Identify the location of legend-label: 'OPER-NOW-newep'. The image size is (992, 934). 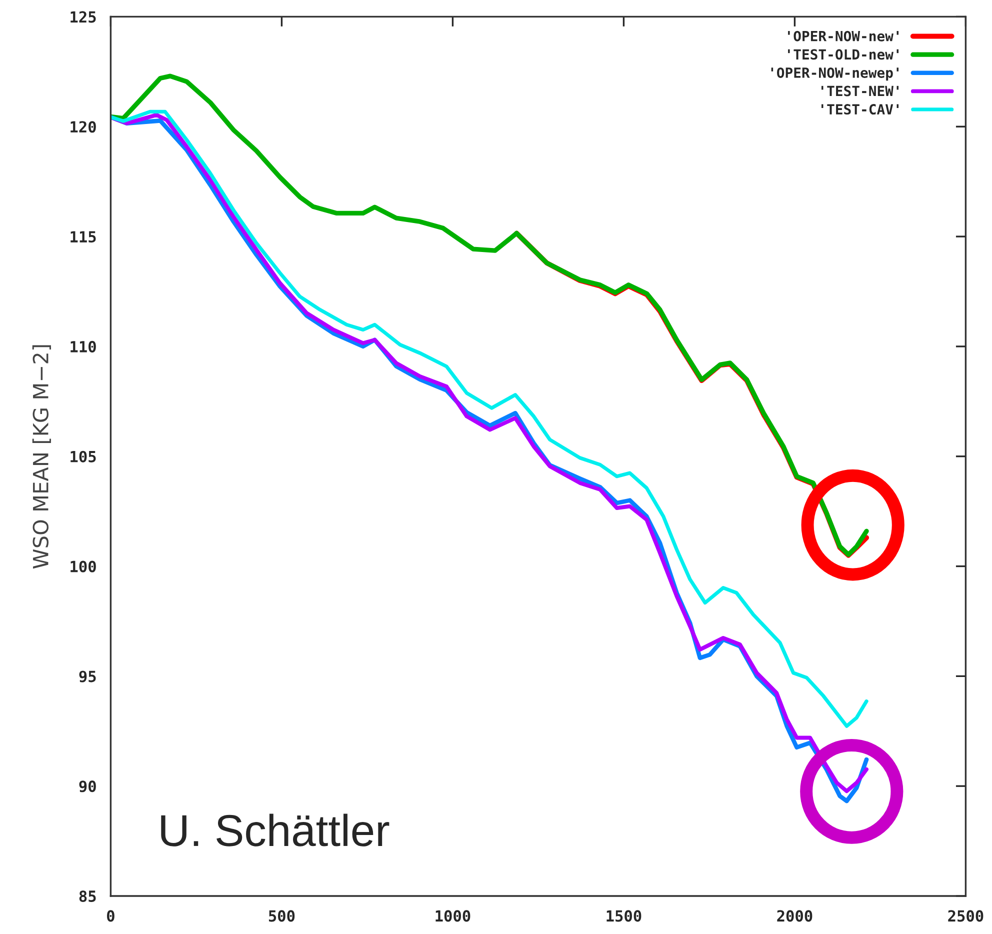
(834, 74).